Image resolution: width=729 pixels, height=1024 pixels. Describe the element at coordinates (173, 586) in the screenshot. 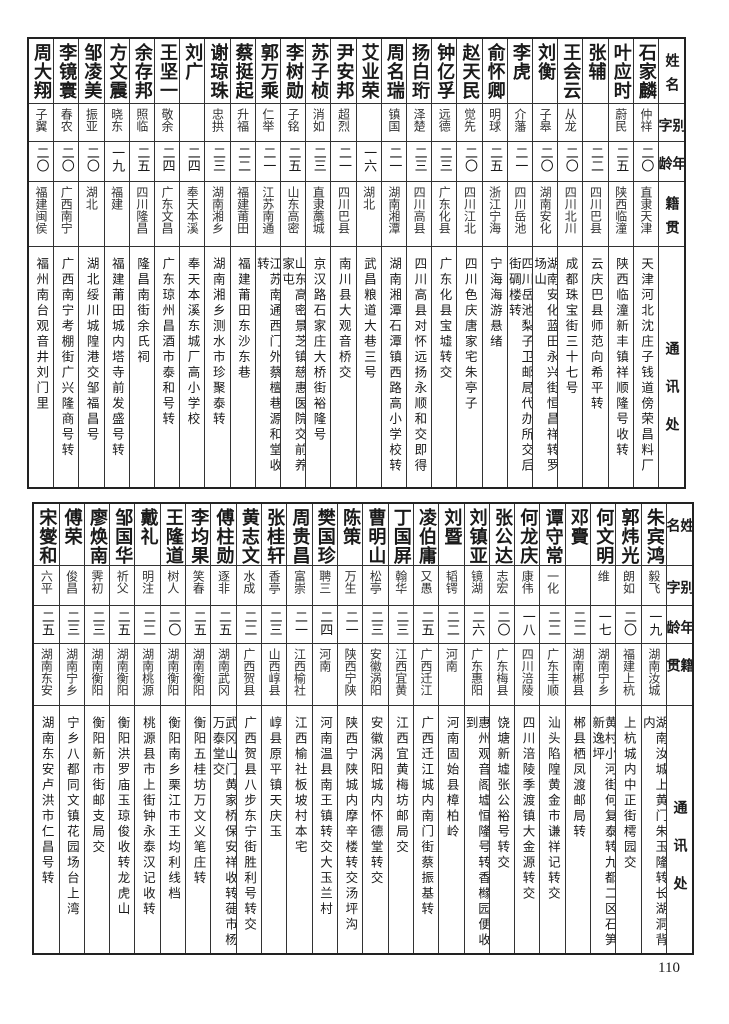

I see `alias-cell: 树人` at that location.